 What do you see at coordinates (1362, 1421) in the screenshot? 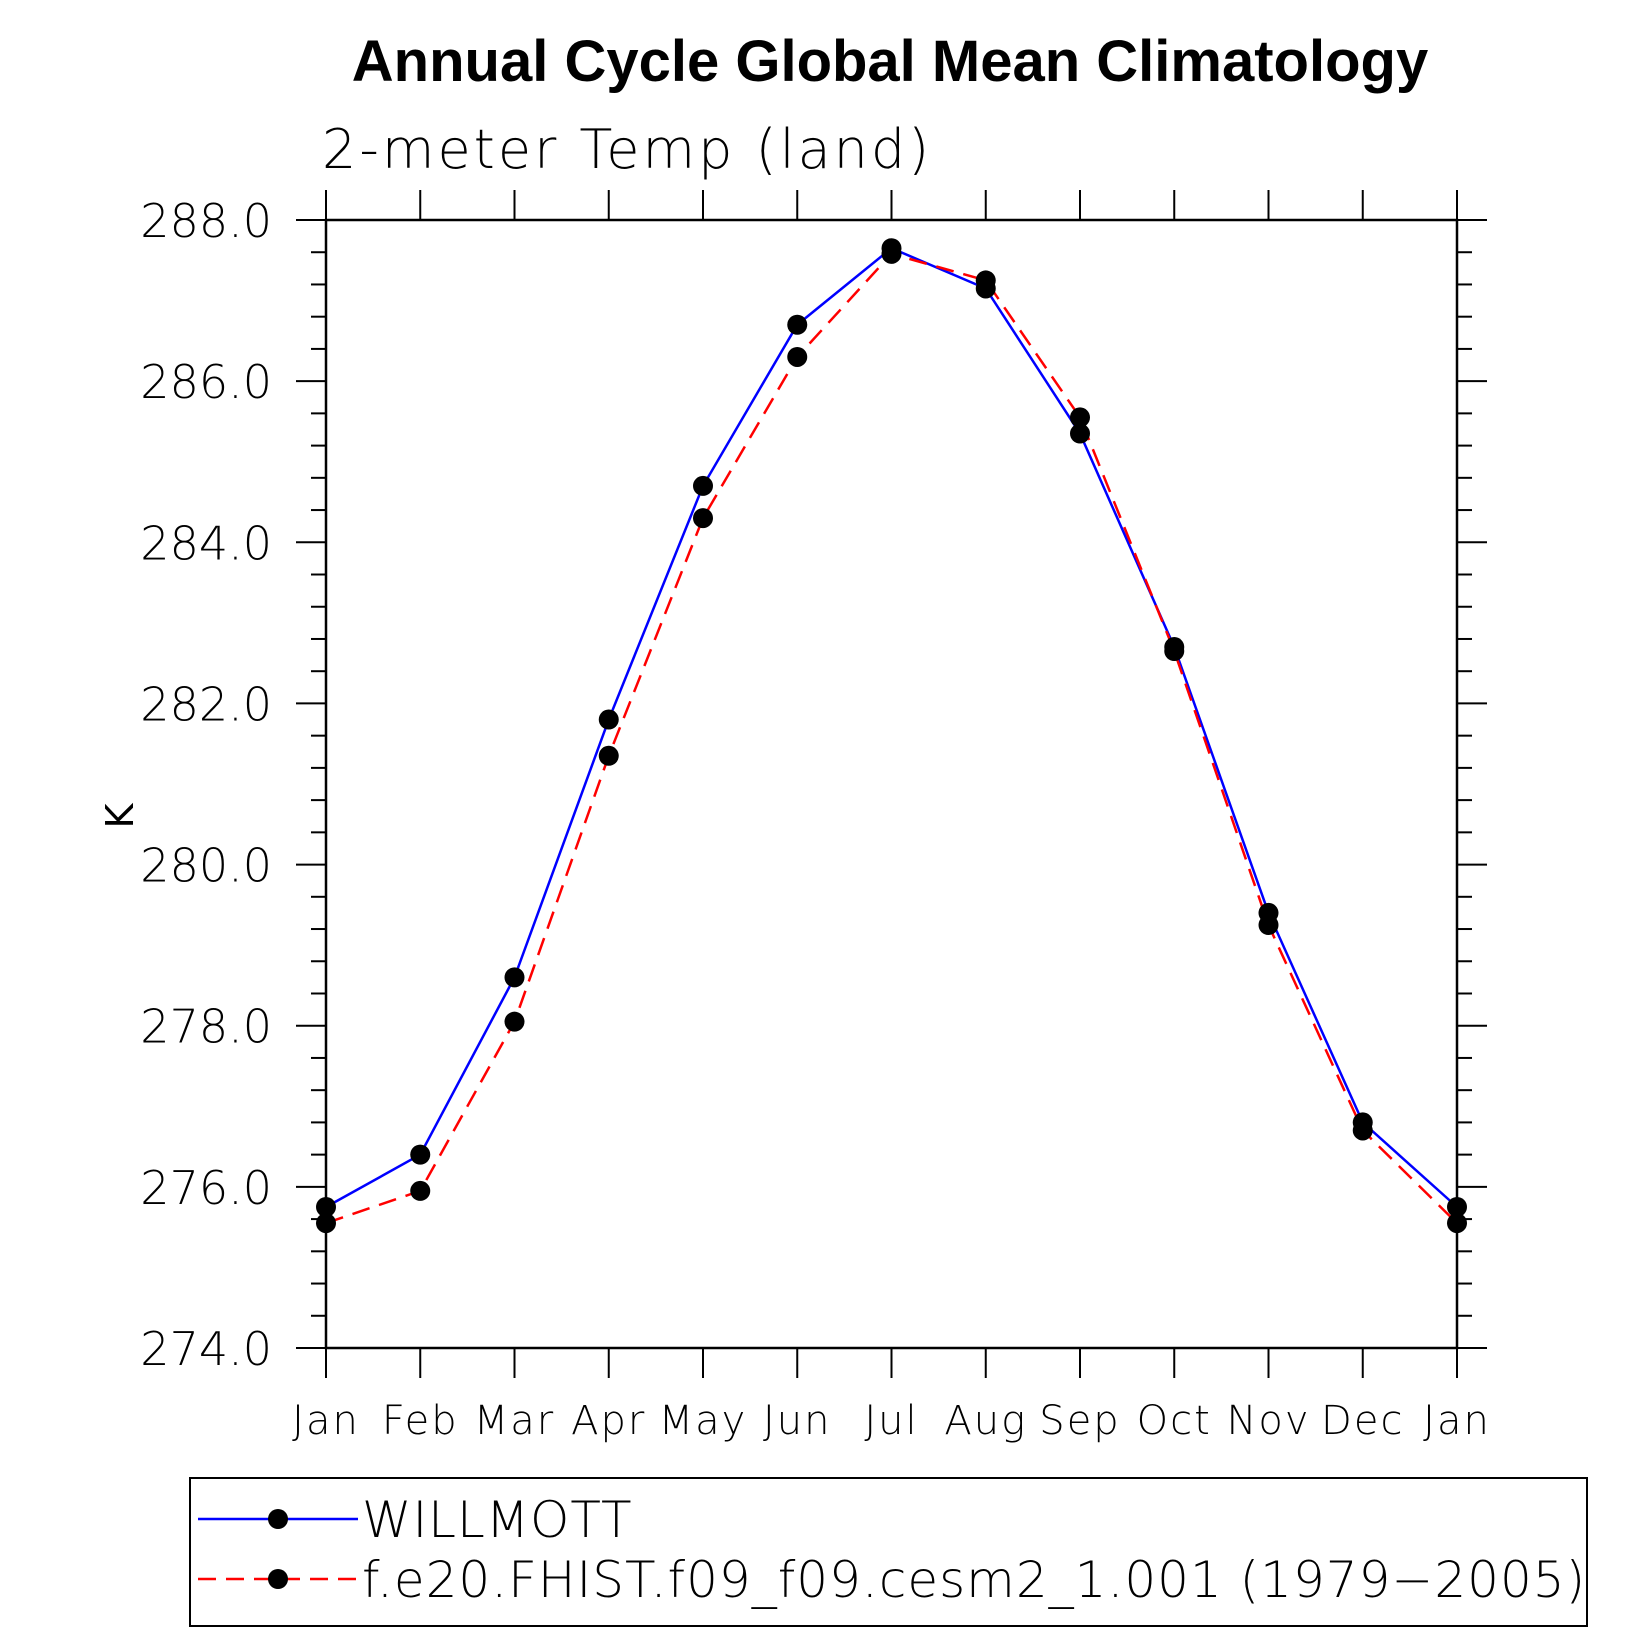
I see `x-tick-label: Dec` at bounding box center [1362, 1421].